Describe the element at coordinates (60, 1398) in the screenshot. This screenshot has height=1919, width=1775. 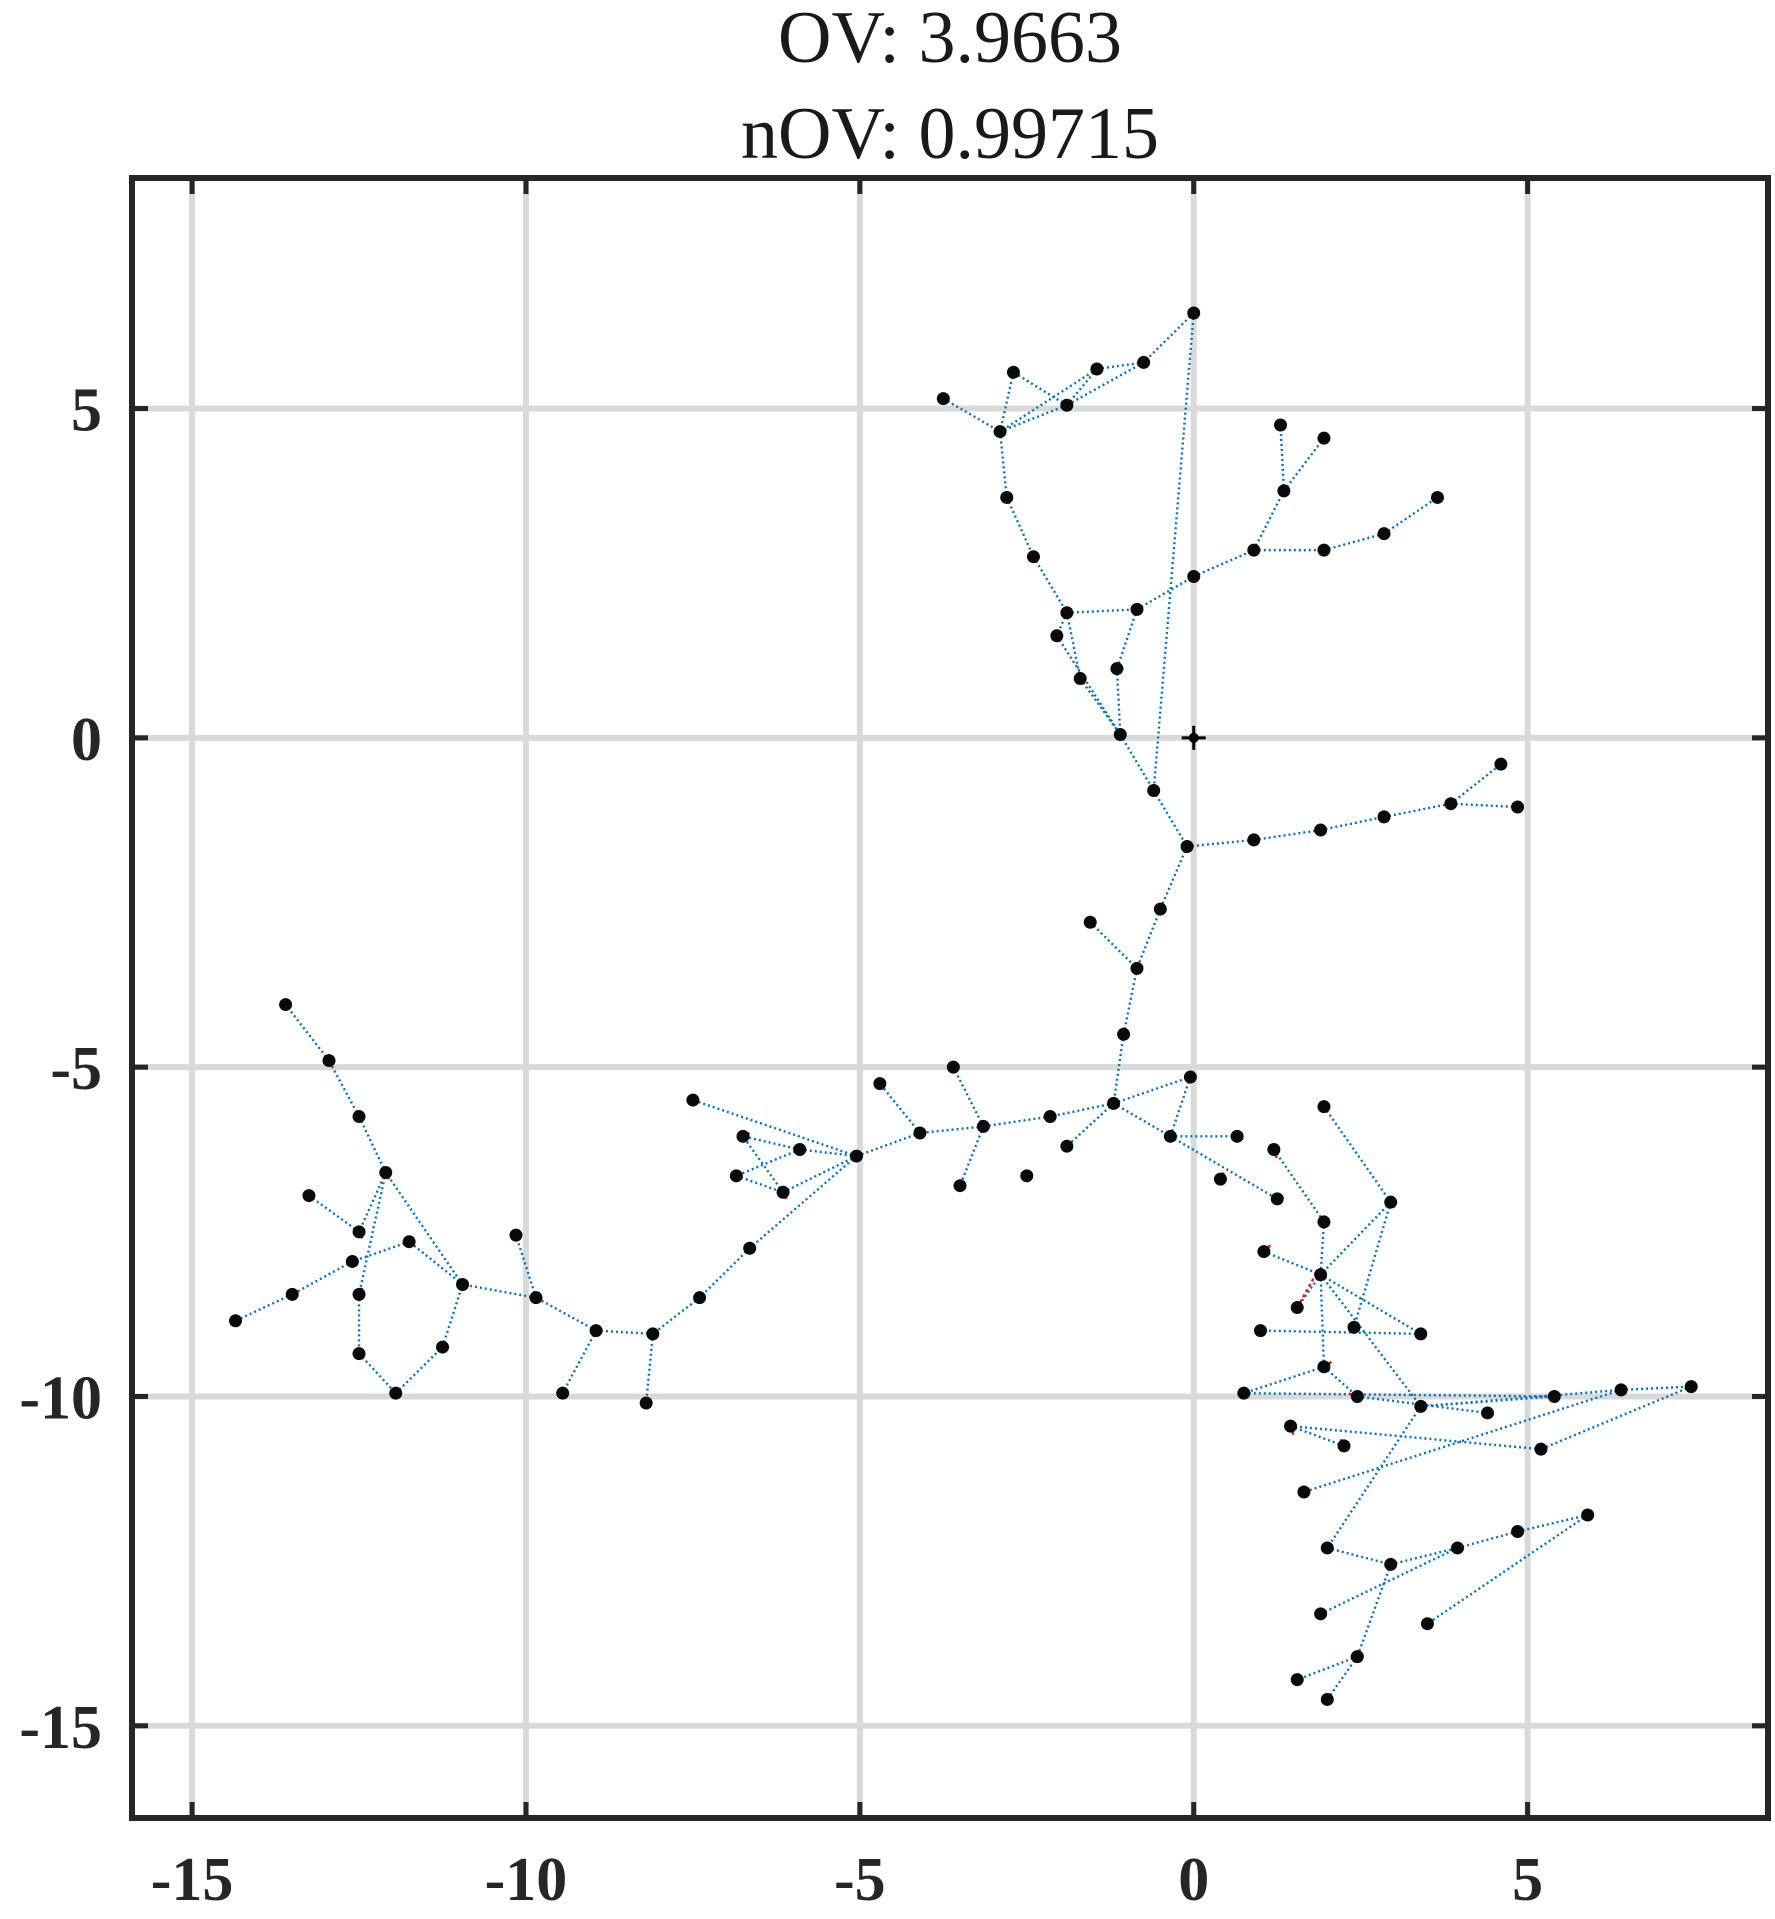
I see `y-tick-label: -10` at that location.